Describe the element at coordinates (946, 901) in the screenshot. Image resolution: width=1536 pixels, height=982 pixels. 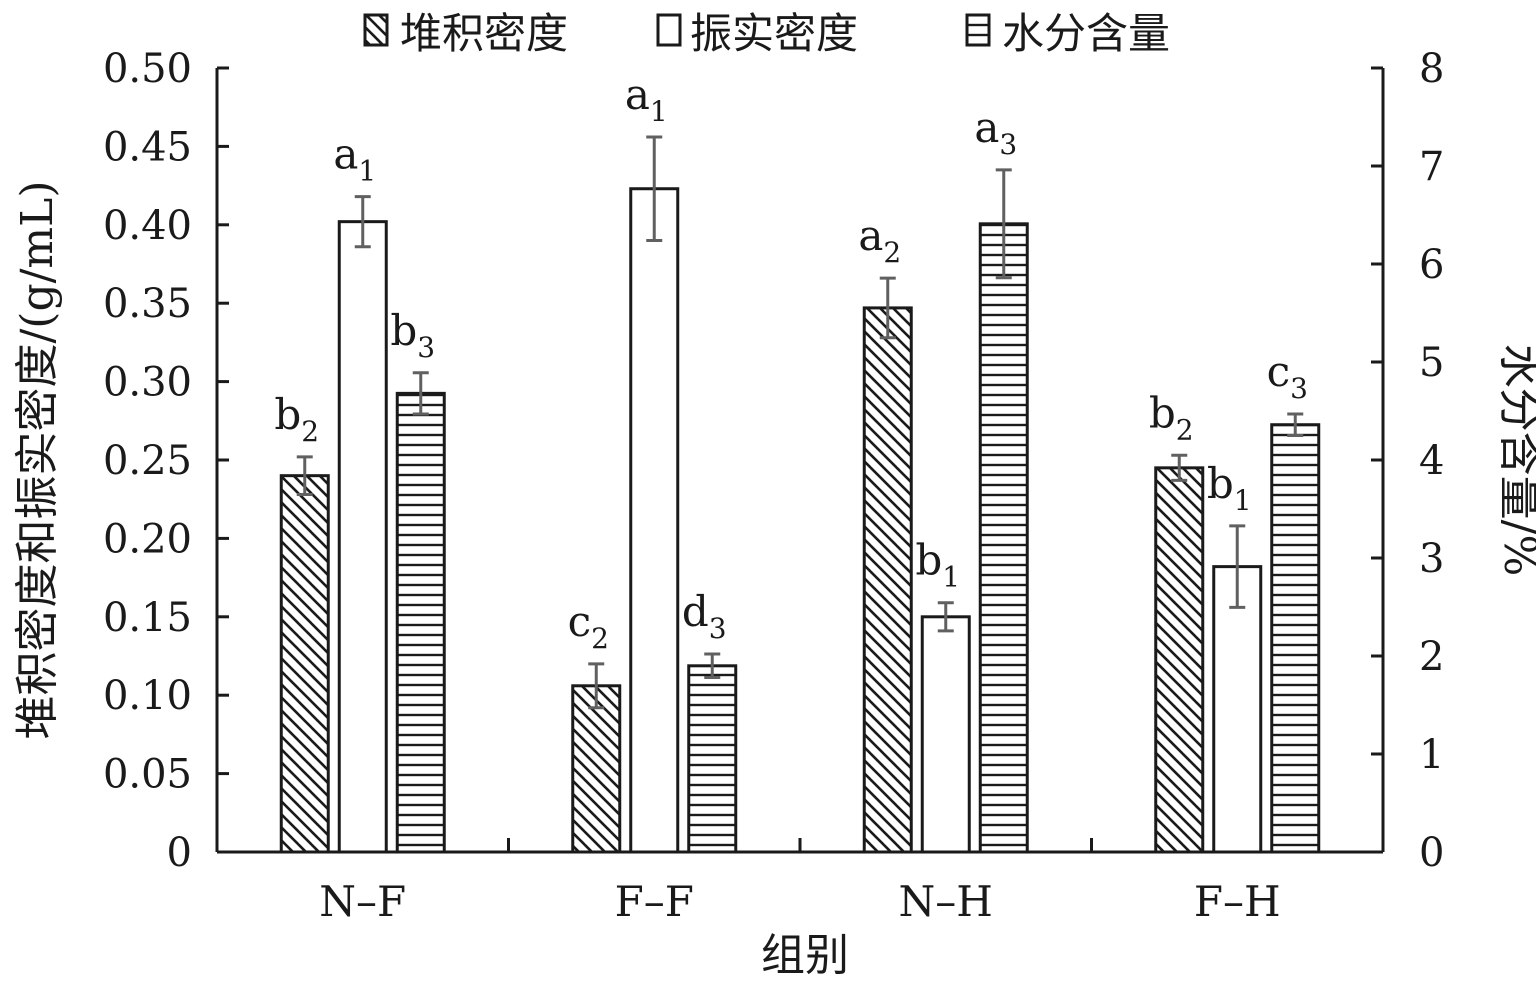
I see `x-tick-label: N–H` at that location.